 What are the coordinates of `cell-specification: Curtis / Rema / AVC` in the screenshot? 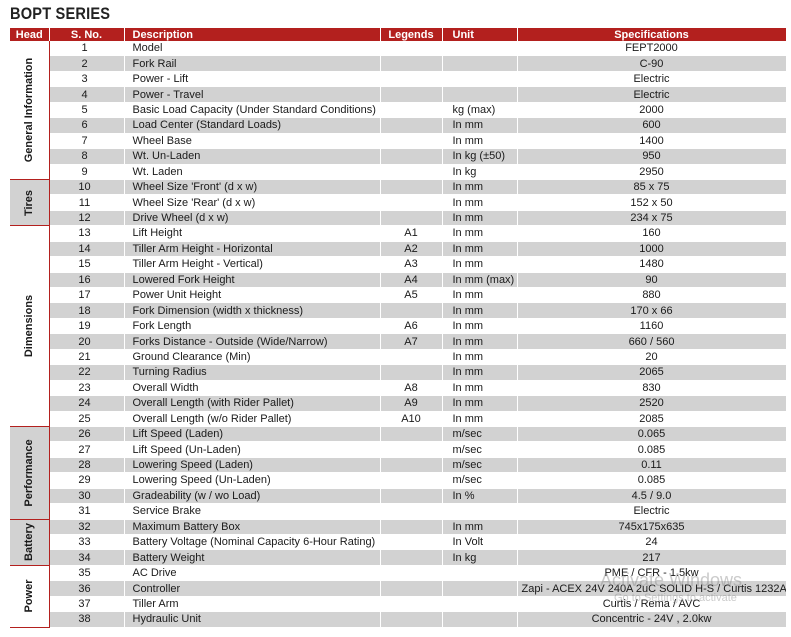 It's located at (652, 604).